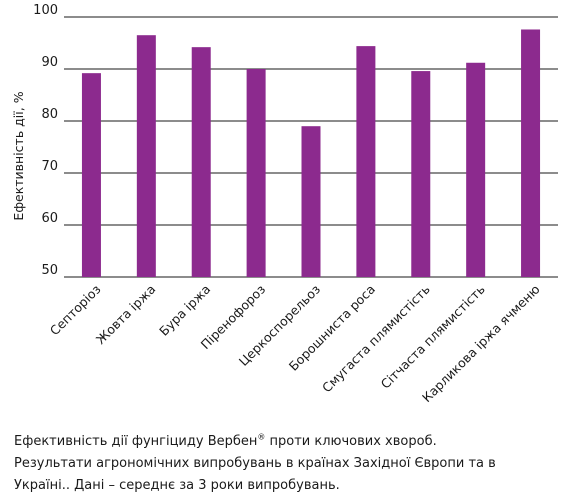  I want to click on y-tick-label: 70, so click(49, 166).